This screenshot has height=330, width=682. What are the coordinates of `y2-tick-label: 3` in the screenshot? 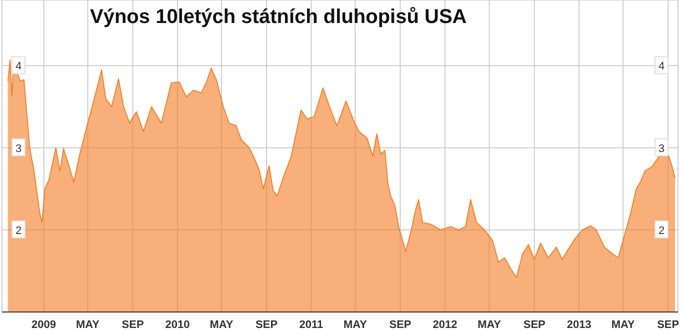 It's located at (661, 148).